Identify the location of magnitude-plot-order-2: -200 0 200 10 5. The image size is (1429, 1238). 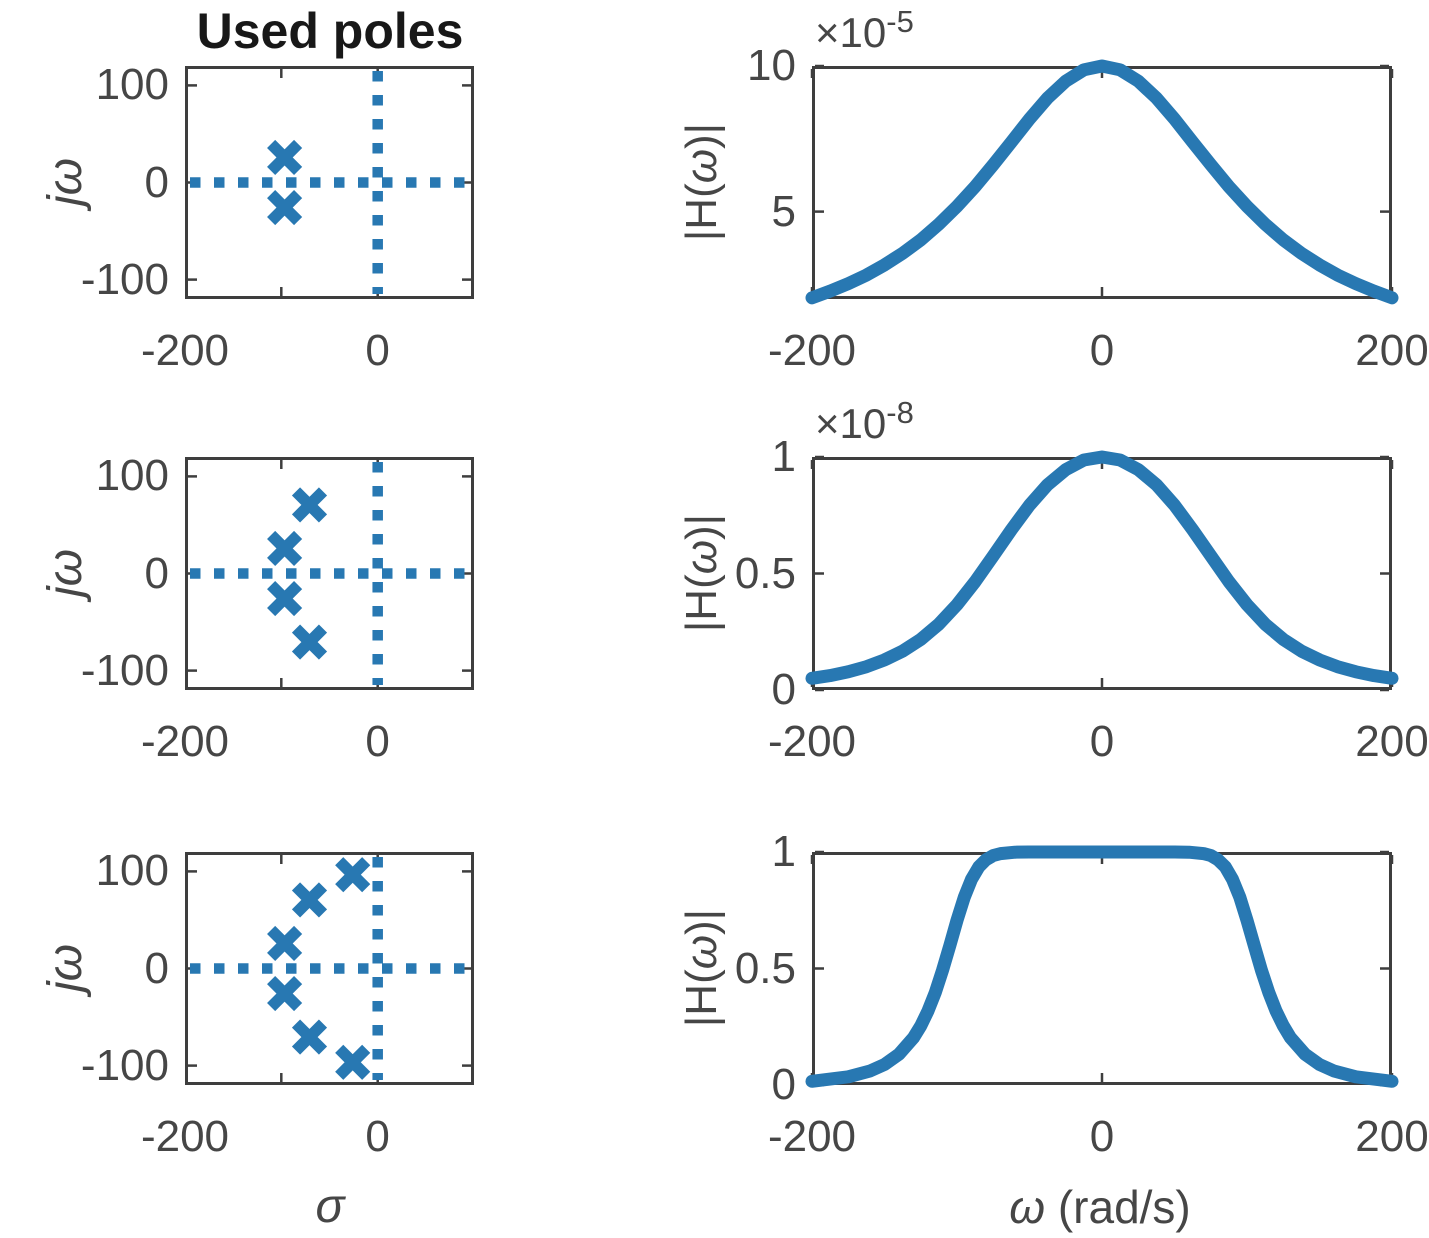
(1088, 208).